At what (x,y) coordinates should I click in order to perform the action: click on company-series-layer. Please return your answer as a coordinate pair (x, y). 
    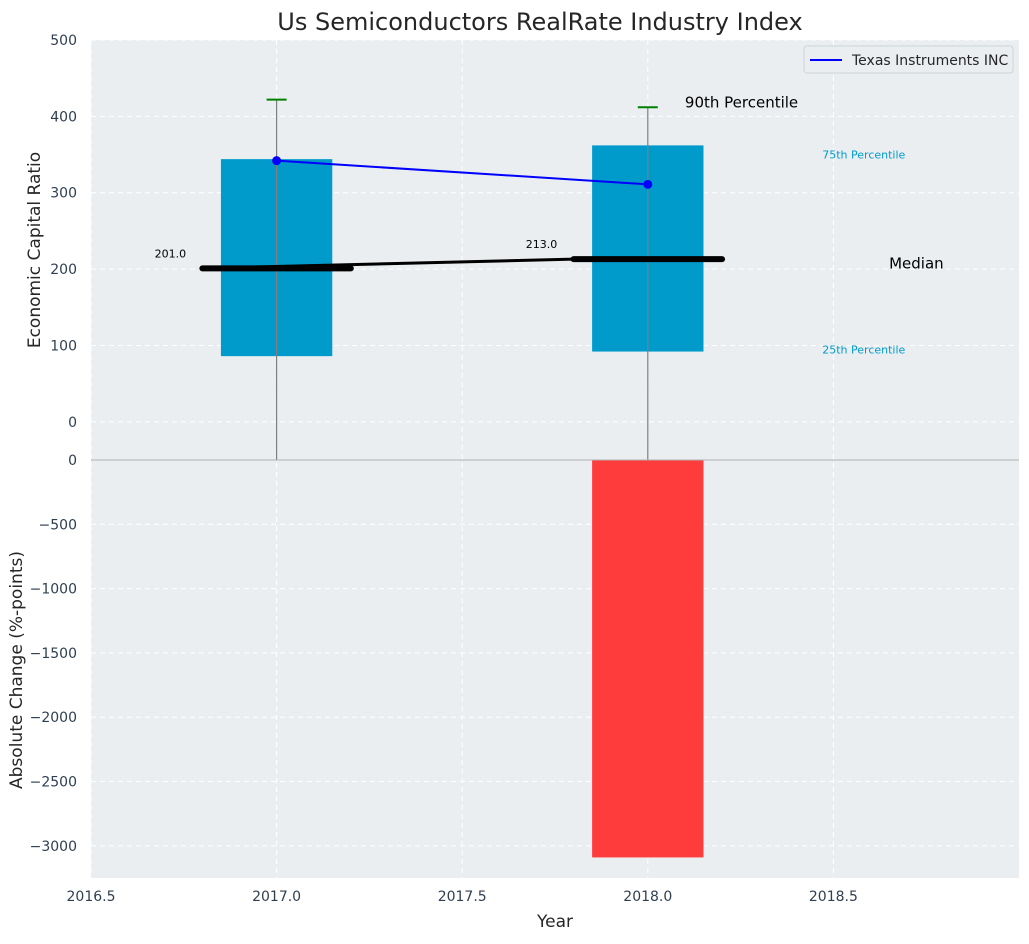
    Looking at the image, I should click on (462, 172).